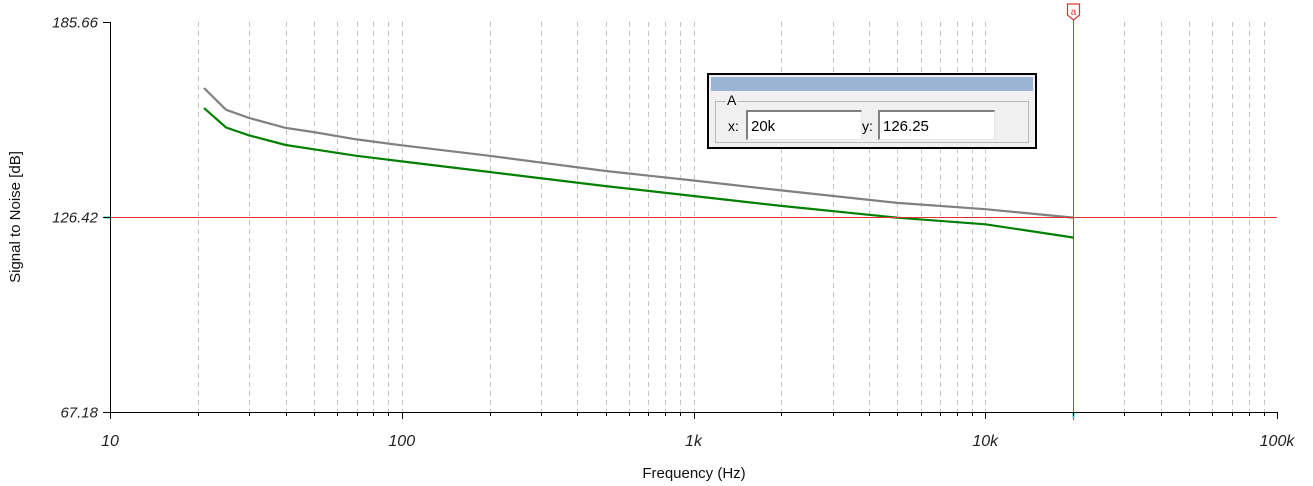 The width and height of the screenshot is (1313, 486). Describe the element at coordinates (693, 473) in the screenshot. I see `x-axis-title: Frequency (Hz)` at that location.